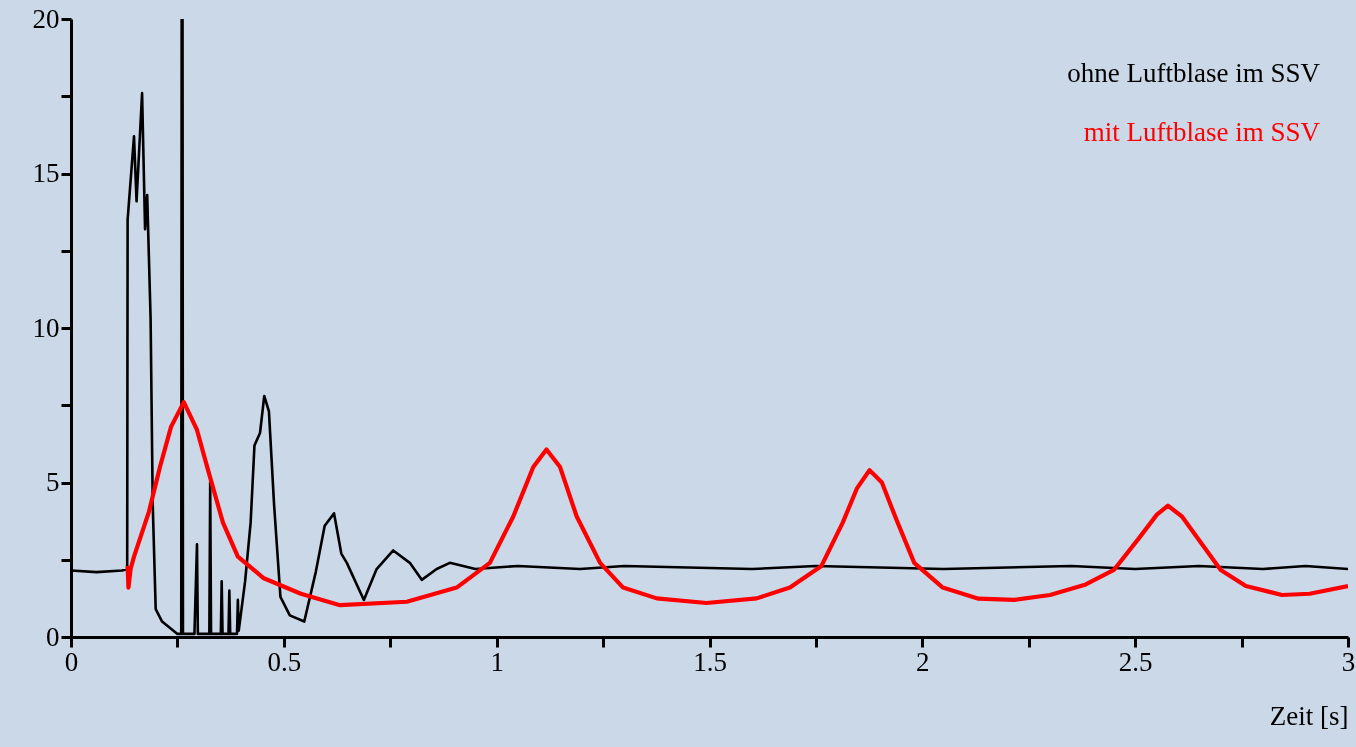 The width and height of the screenshot is (1356, 747). I want to click on text: mit Luftblase im SSV, so click(1202, 132).